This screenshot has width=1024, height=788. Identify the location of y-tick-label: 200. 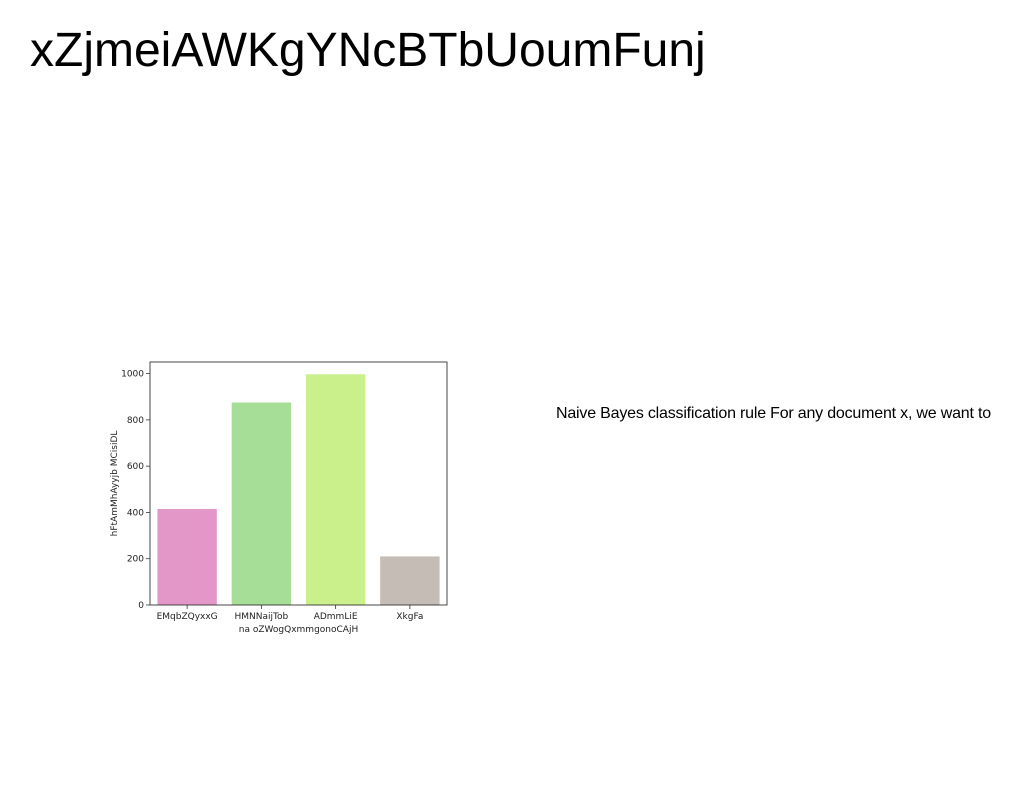
(135, 560).